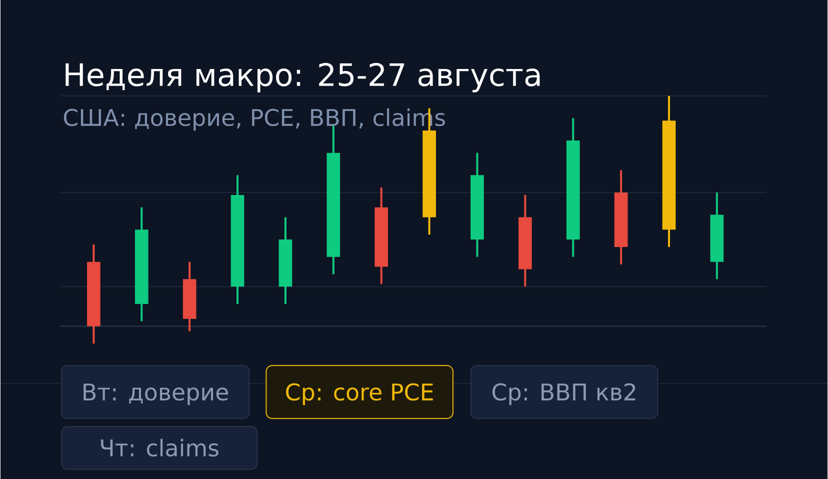 Image resolution: width=828 pixels, height=479 pixels. I want to click on text: Чт: claims, so click(159, 447).